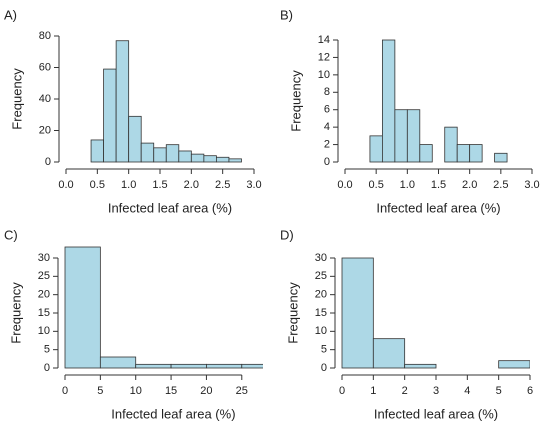  What do you see at coordinates (242, 391) in the screenshot?
I see `x-tick-label: 25` at bounding box center [242, 391].